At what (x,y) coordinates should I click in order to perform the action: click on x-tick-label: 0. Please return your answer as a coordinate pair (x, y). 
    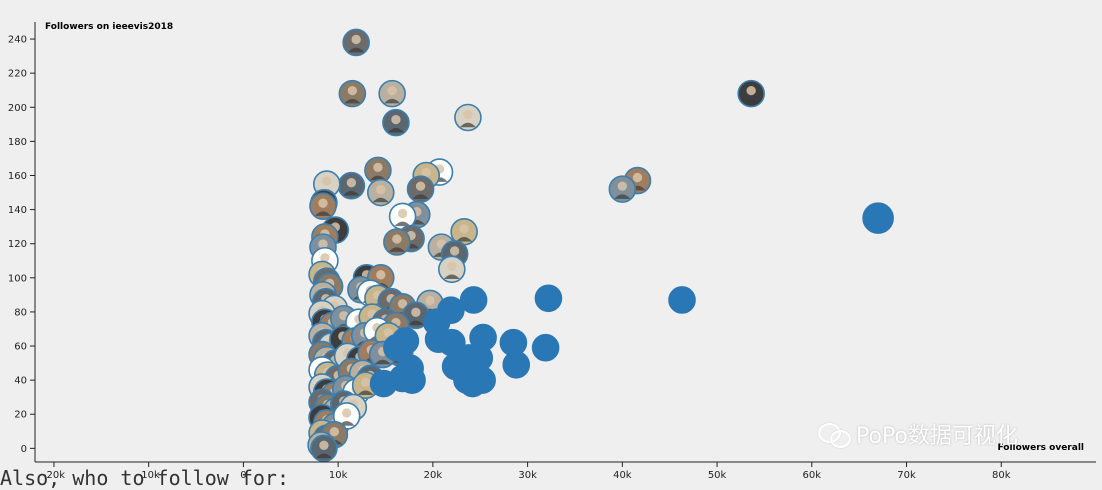
    Looking at the image, I should click on (243, 475).